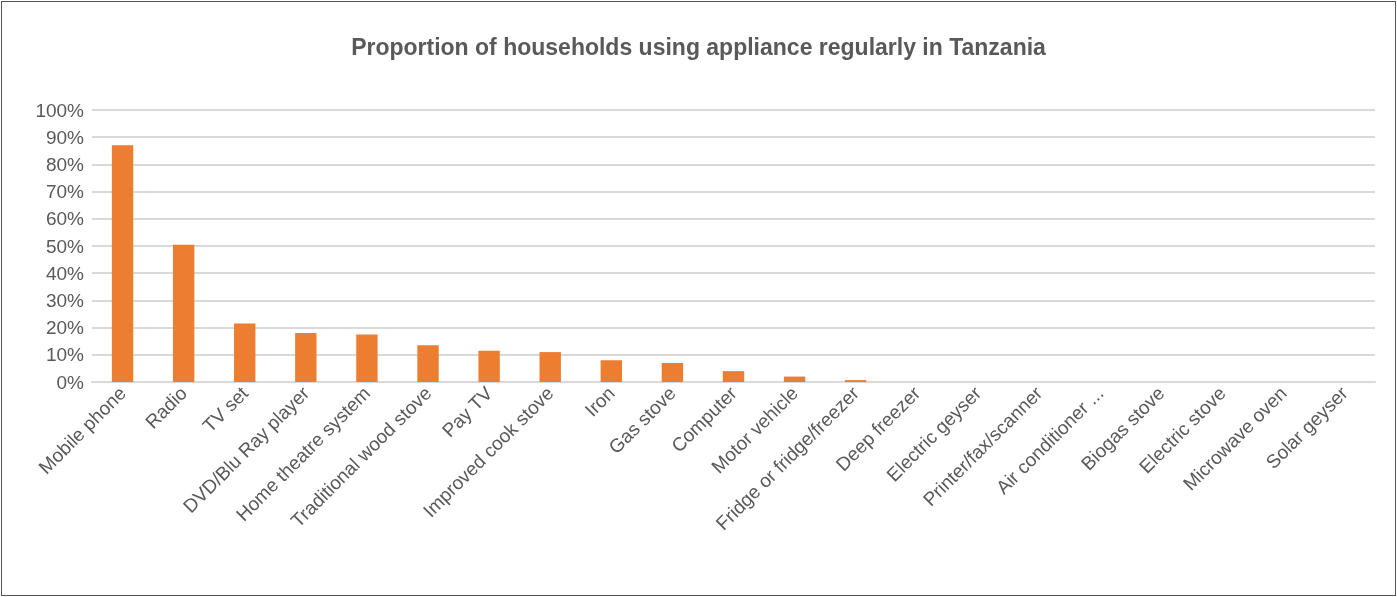 Image resolution: width=1397 pixels, height=597 pixels. Describe the element at coordinates (60, 110) in the screenshot. I see `y-tick-label: 100%` at that location.